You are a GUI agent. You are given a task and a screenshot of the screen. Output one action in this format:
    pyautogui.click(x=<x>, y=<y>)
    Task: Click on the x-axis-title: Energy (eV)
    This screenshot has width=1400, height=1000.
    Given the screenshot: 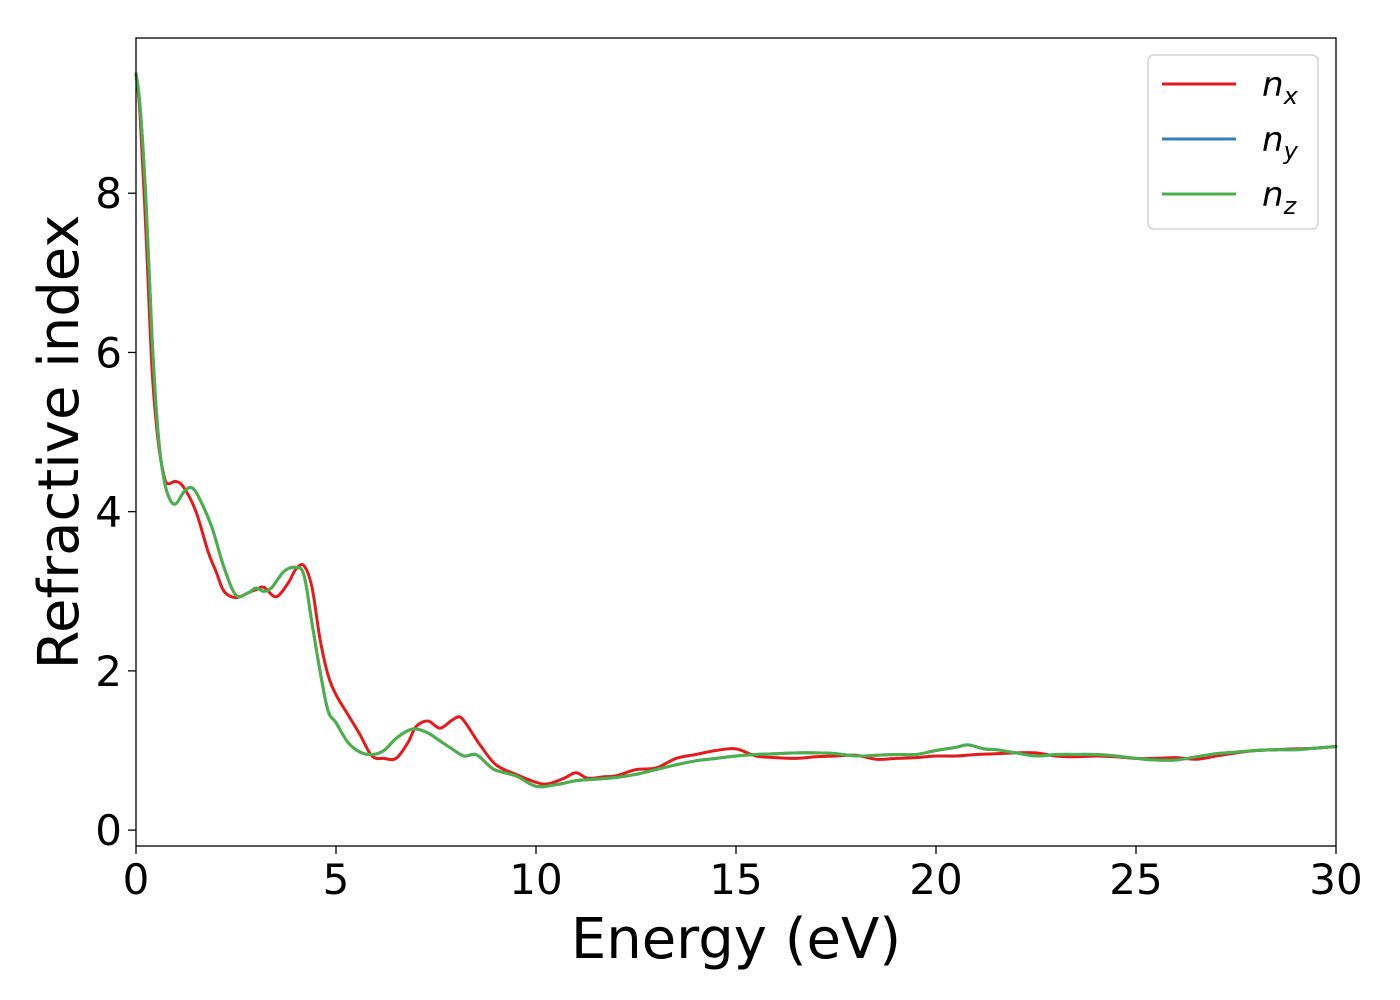 What is the action you would take?
    pyautogui.click(x=736, y=939)
    